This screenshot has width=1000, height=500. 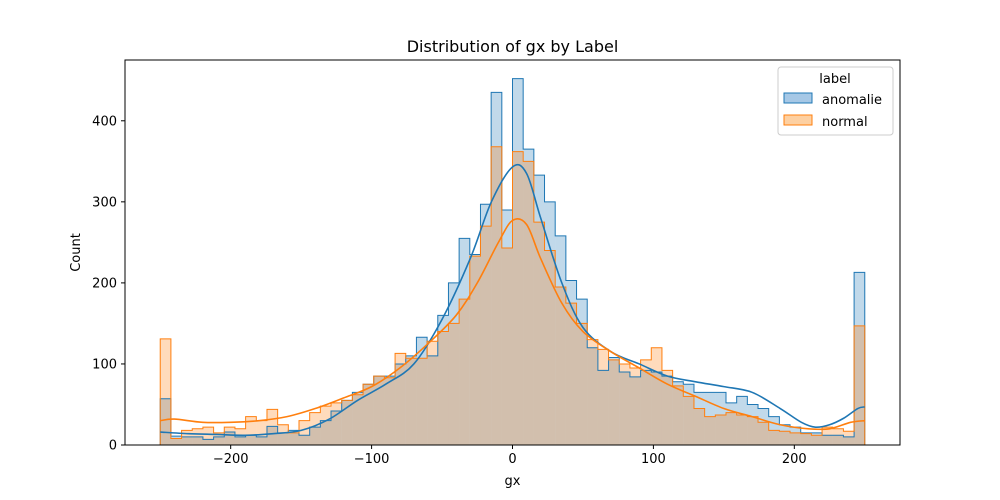 What do you see at coordinates (104, 283) in the screenshot?
I see `y-tick-label: 200` at bounding box center [104, 283].